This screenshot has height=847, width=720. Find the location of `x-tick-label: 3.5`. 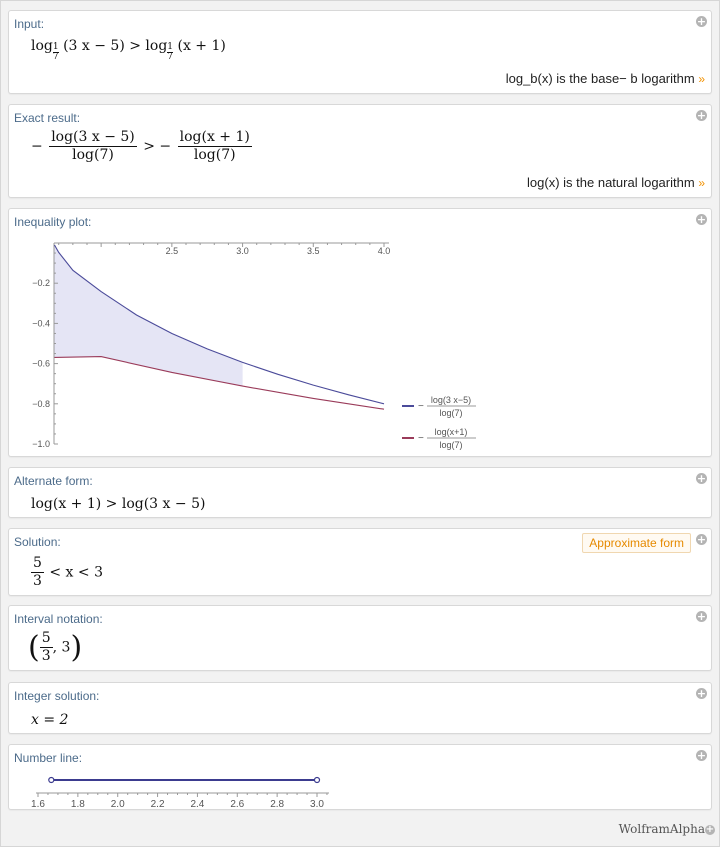

x-tick-label: 3.5 is located at coordinates (313, 251).